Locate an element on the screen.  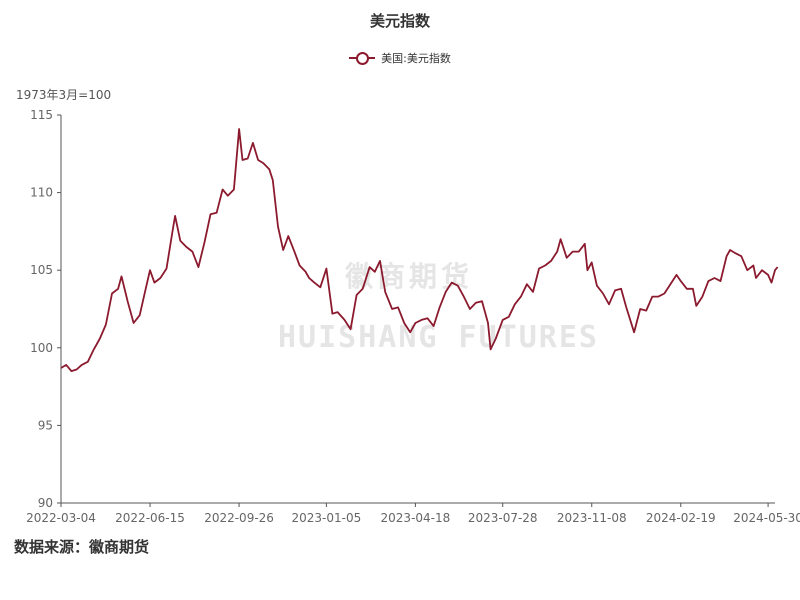
x-tick-label: 2024-02-19 is located at coordinates (681, 518).